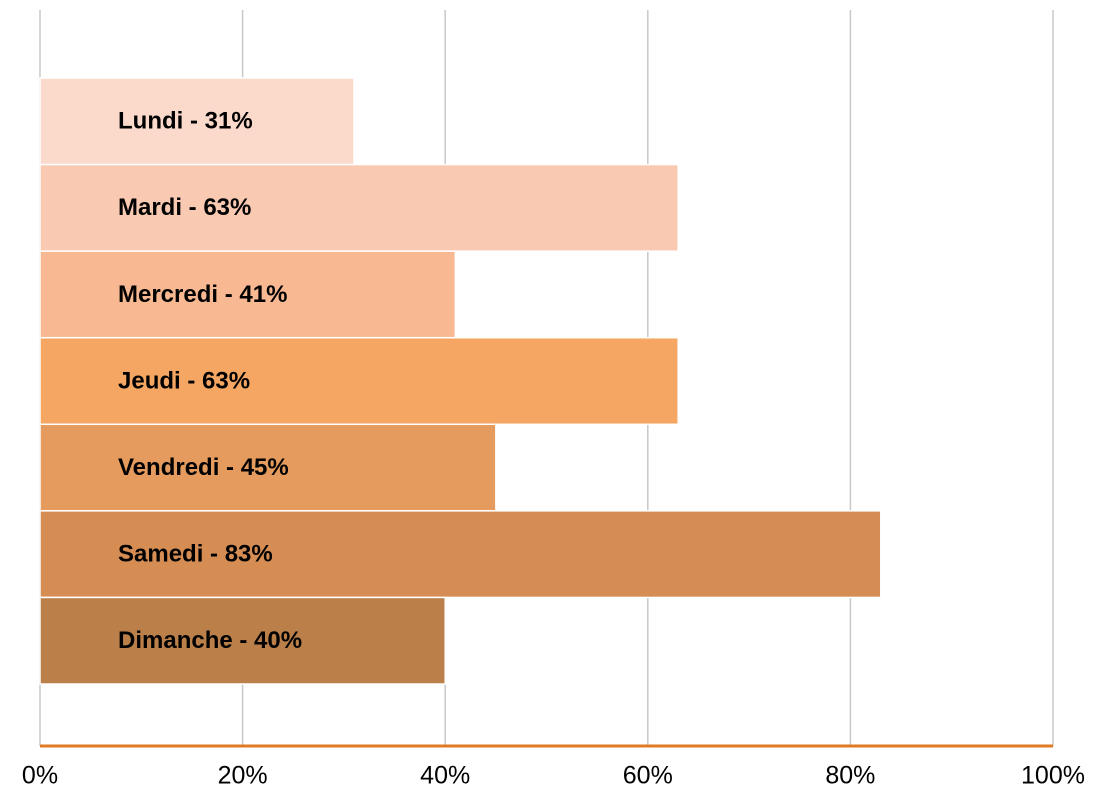 This screenshot has height=808, width=1099. I want to click on x-tick-label: 20%, so click(243, 776).